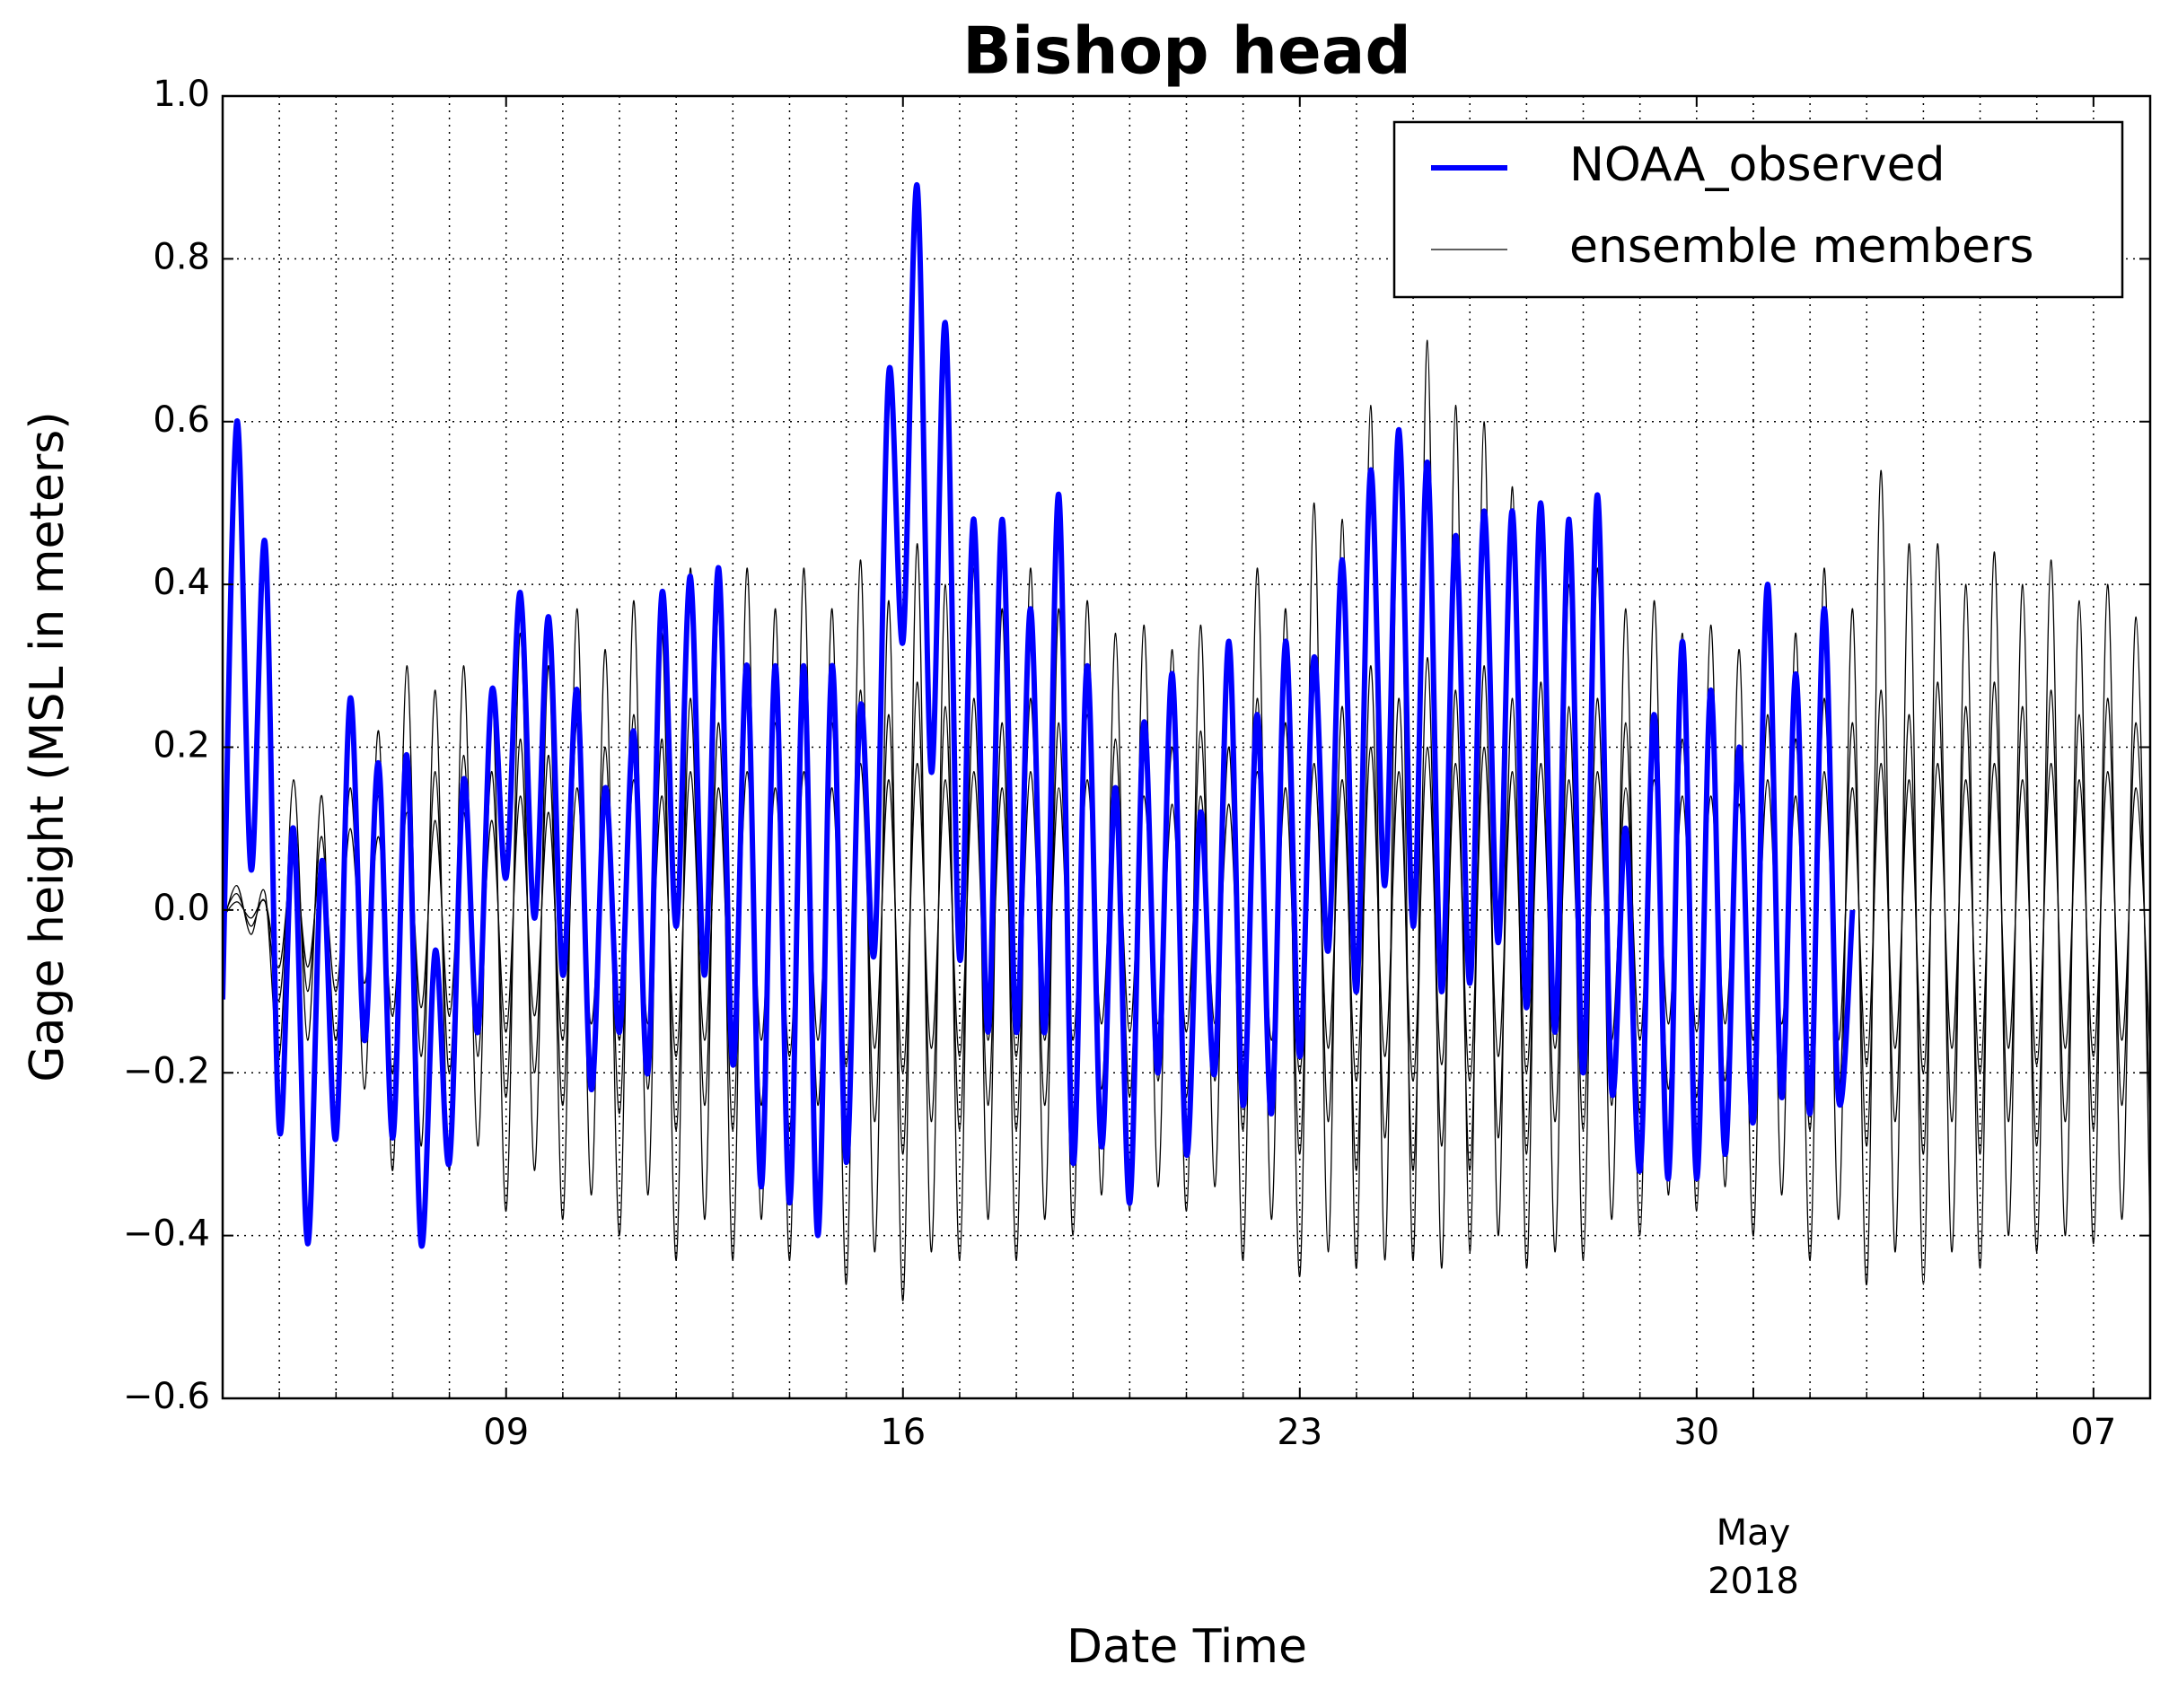 The image size is (2178, 1708). What do you see at coordinates (1299, 1432) in the screenshot?
I see `x-tick-label: 23` at bounding box center [1299, 1432].